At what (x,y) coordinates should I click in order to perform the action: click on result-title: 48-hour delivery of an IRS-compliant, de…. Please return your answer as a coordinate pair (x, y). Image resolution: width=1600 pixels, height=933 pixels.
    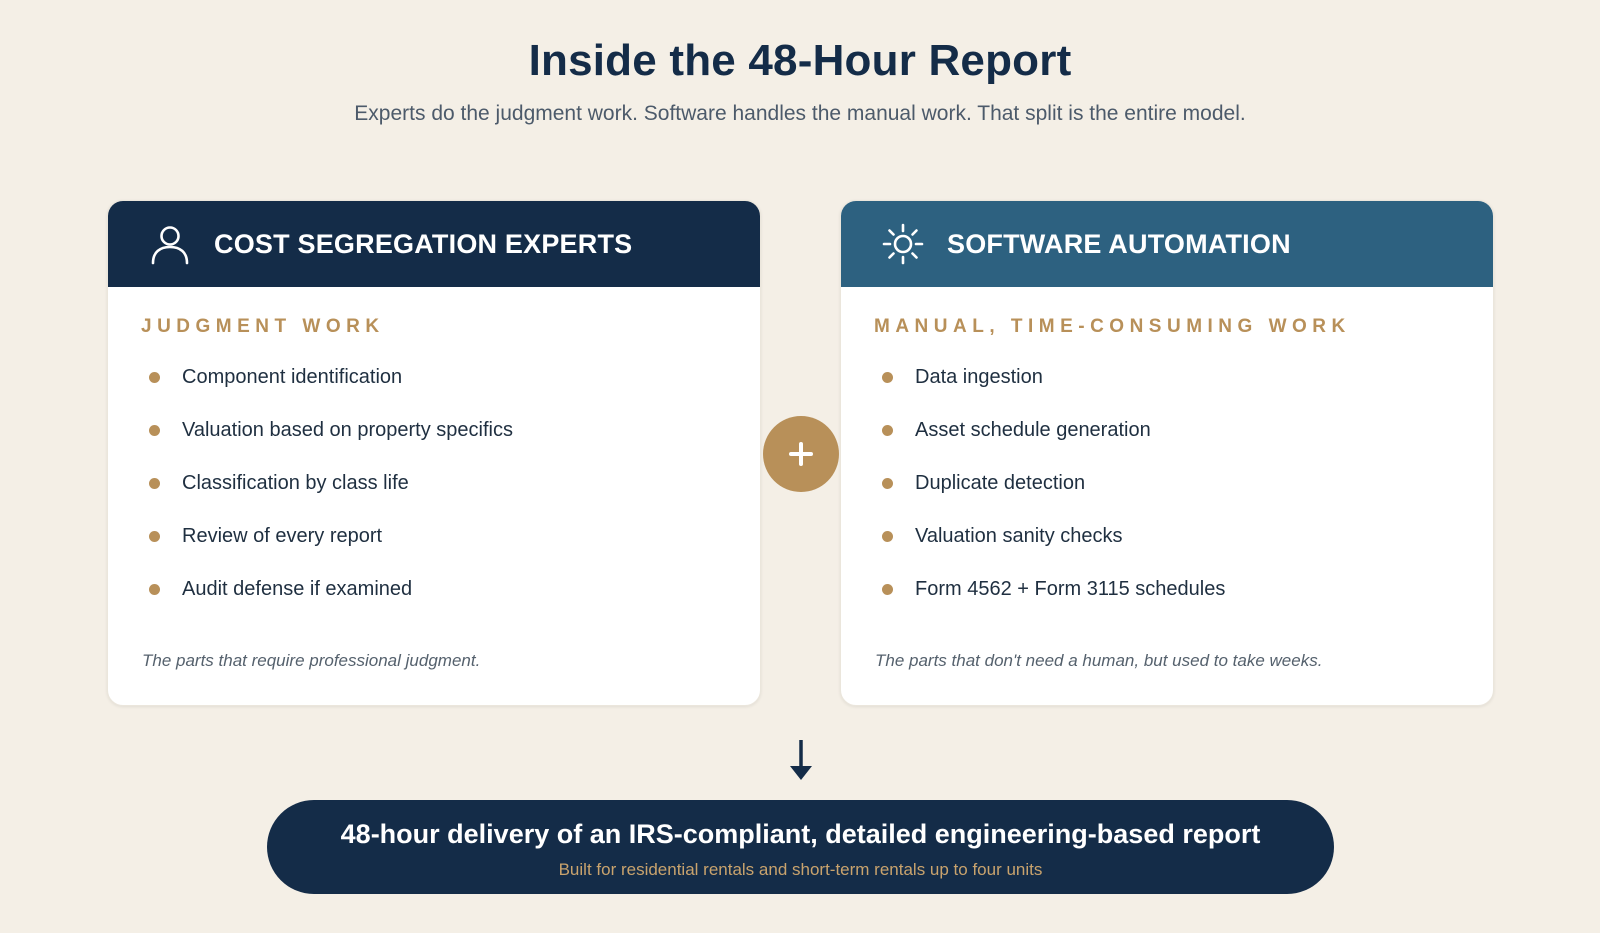
    Looking at the image, I should click on (800, 834).